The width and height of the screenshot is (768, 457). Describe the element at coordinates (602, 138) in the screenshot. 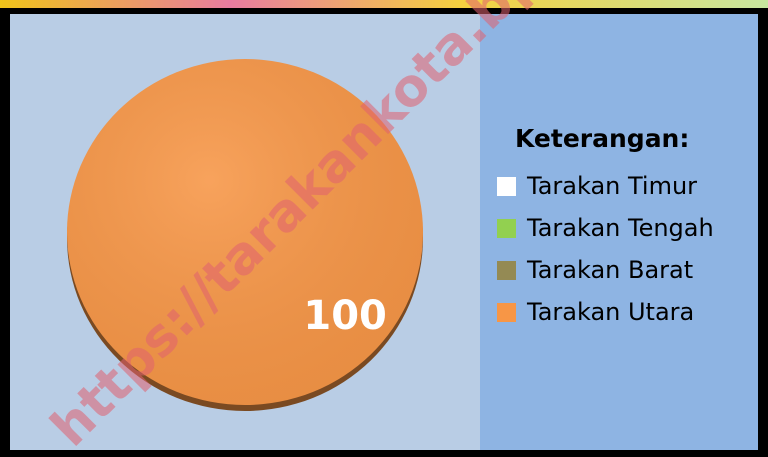

I see `legend-title: Keterangan:` at that location.